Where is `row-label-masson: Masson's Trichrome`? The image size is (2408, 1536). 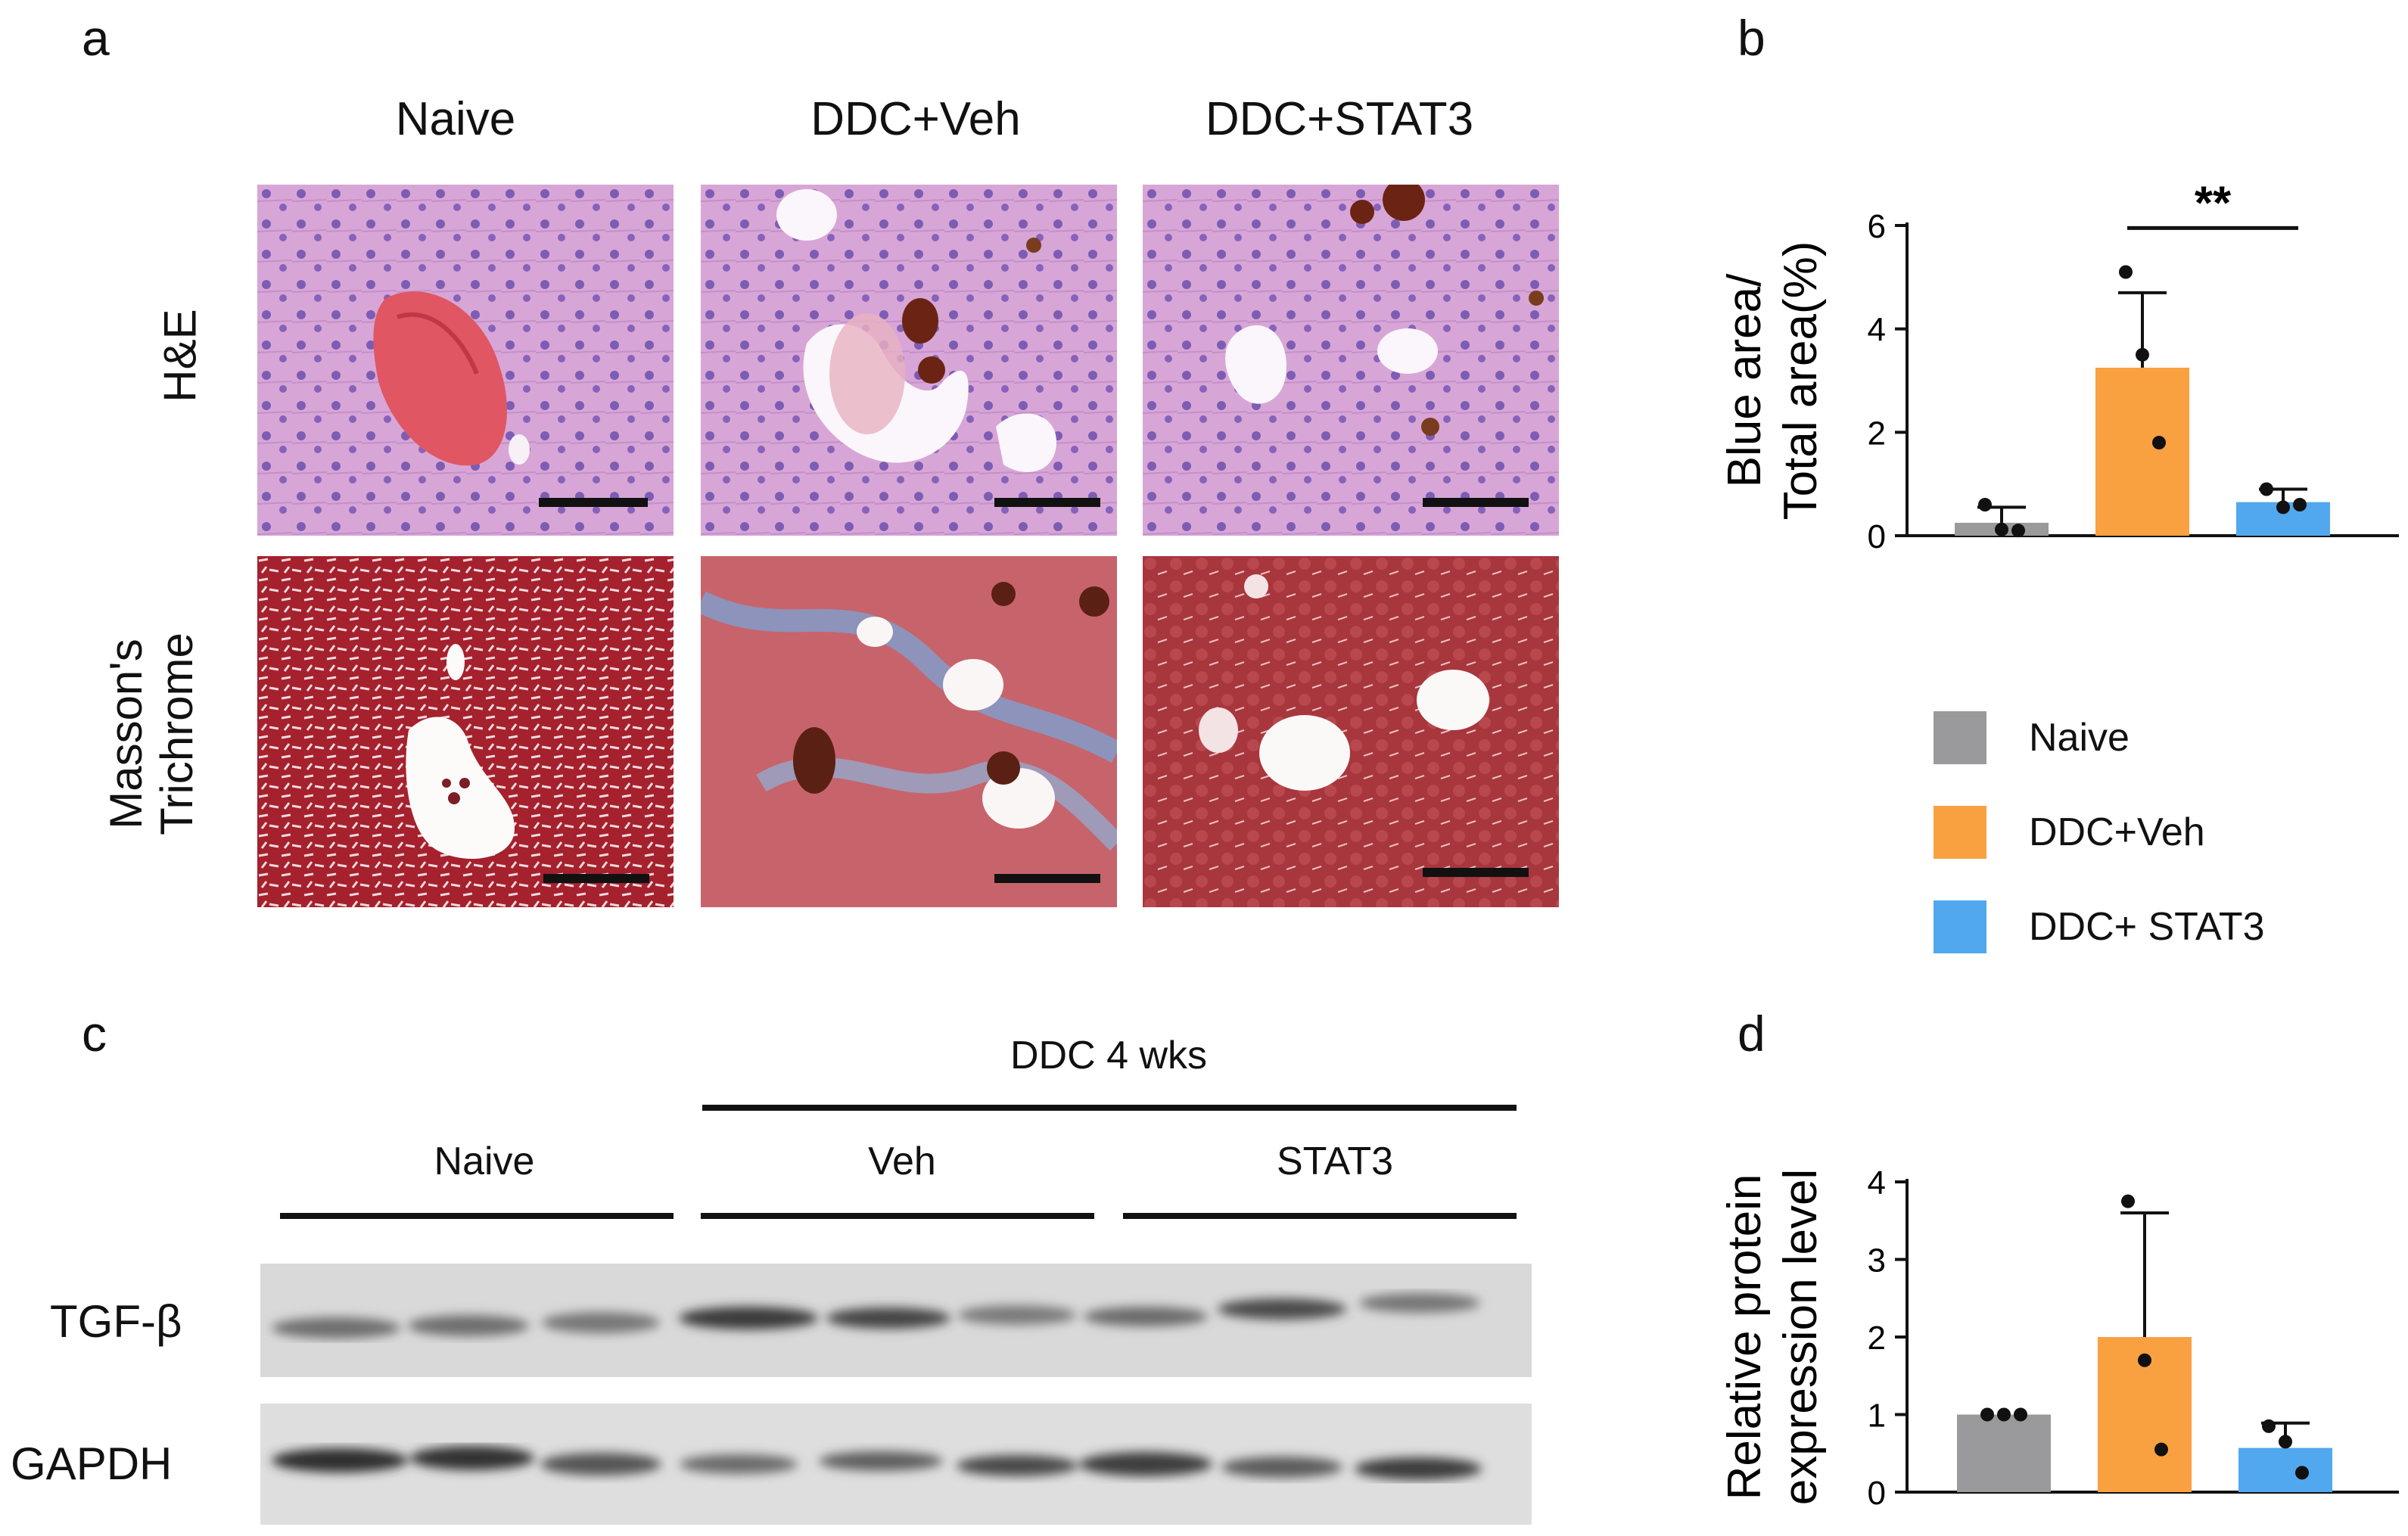 row-label-masson: Masson's Trichrome is located at coordinates (151, 734).